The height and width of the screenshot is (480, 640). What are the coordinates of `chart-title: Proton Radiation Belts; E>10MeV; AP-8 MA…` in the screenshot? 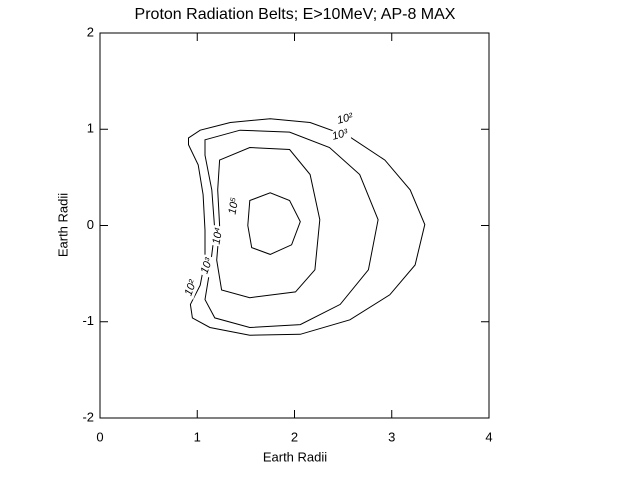 It's located at (295, 14).